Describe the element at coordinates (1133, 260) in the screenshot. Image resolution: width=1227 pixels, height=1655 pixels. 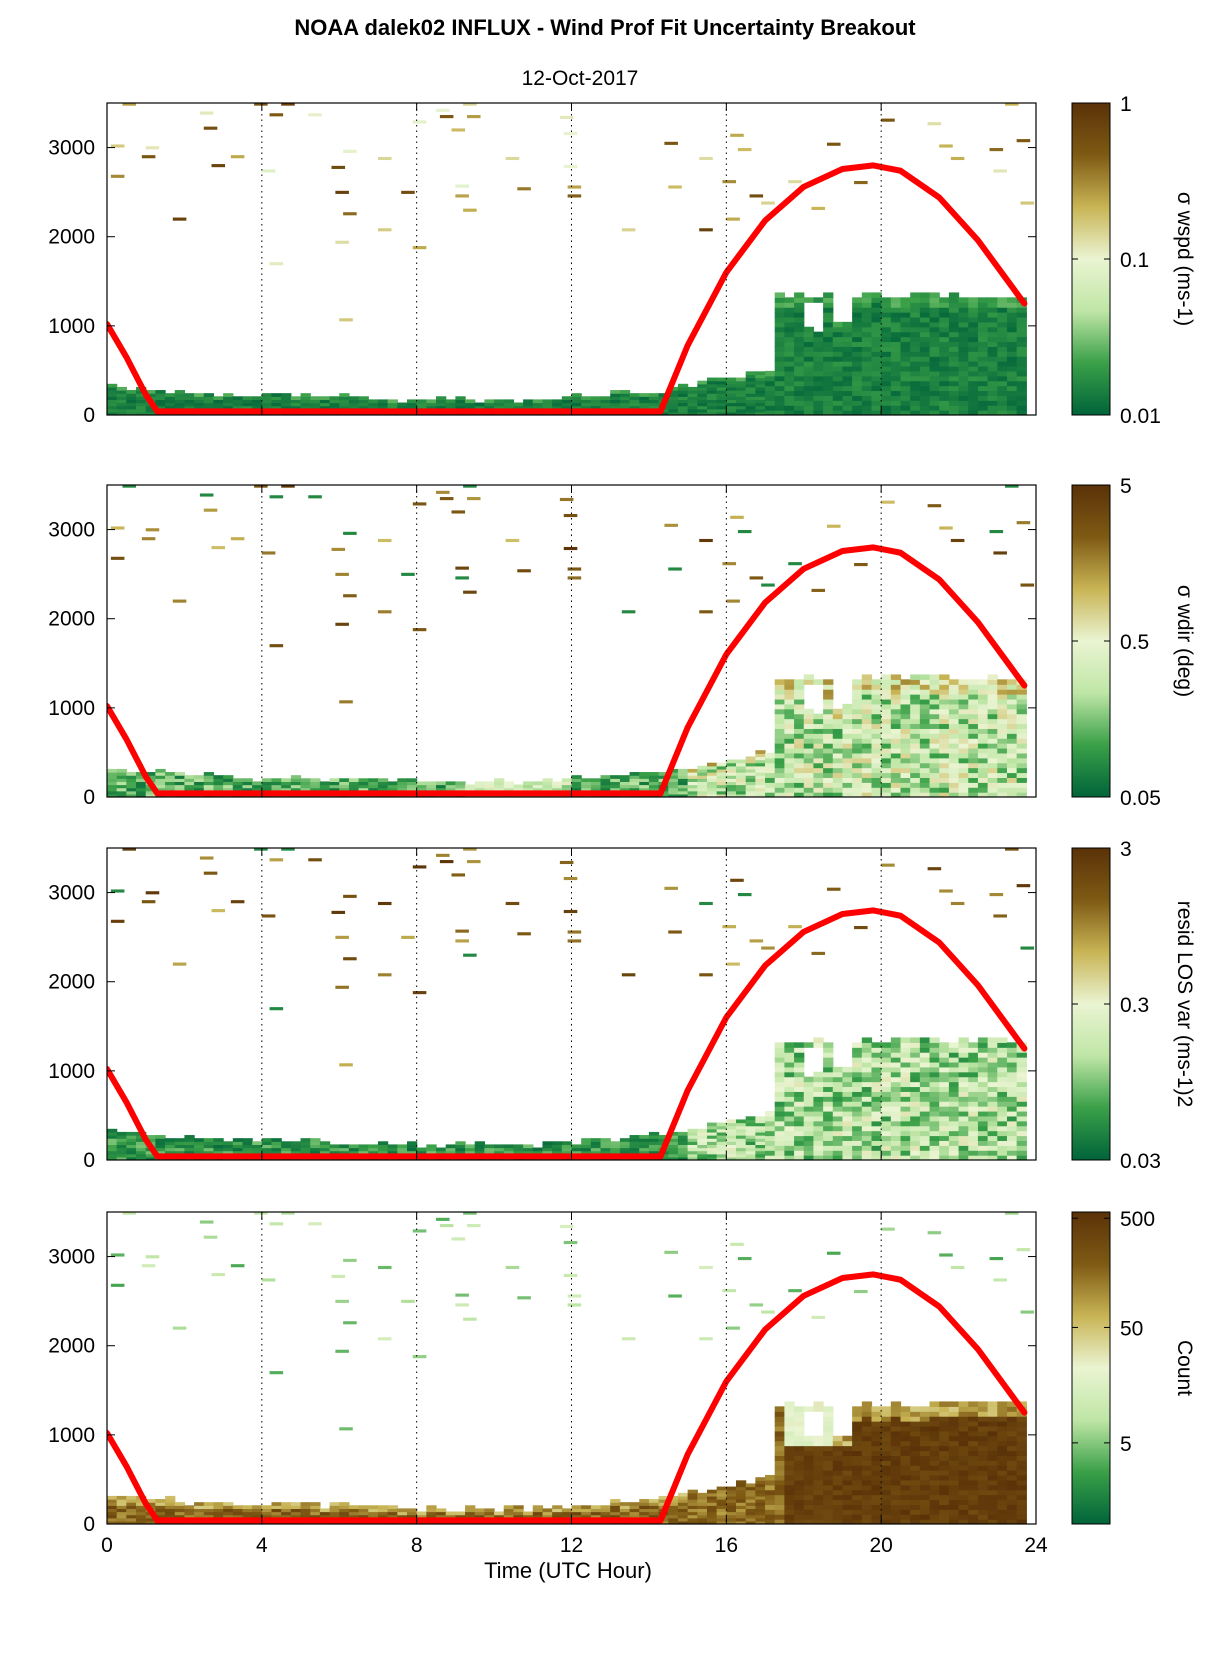
I see `colorbar-wspd: 10.10.01σ wspd (ms-1)` at that location.